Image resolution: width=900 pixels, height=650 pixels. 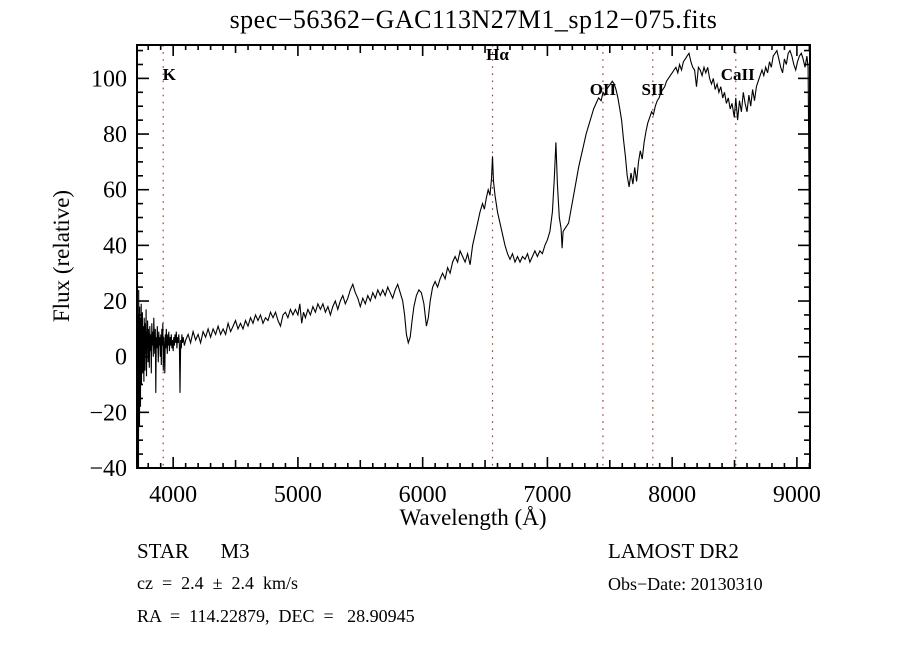 I want to click on y-tick-label: −20, so click(x=108, y=413).